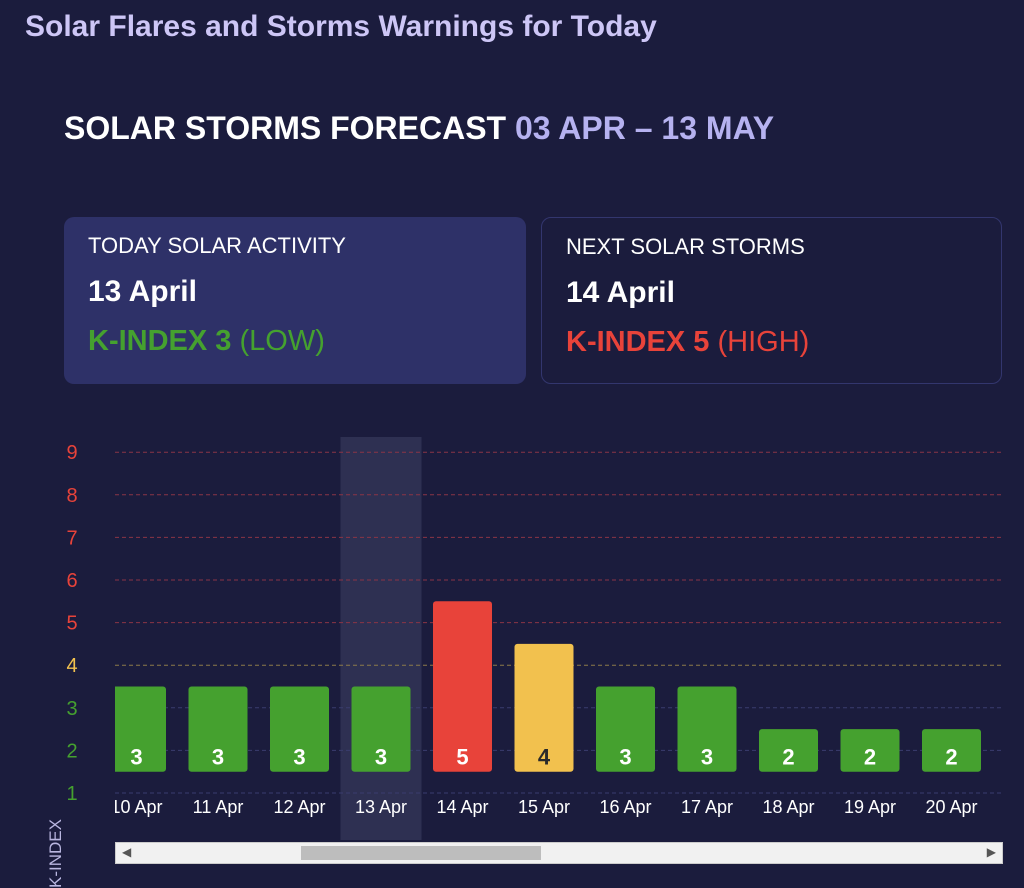 Image resolution: width=1024 pixels, height=888 pixels. Describe the element at coordinates (217, 245) in the screenshot. I see `today-label: TODAY SOLAR ACTIVITY` at that location.